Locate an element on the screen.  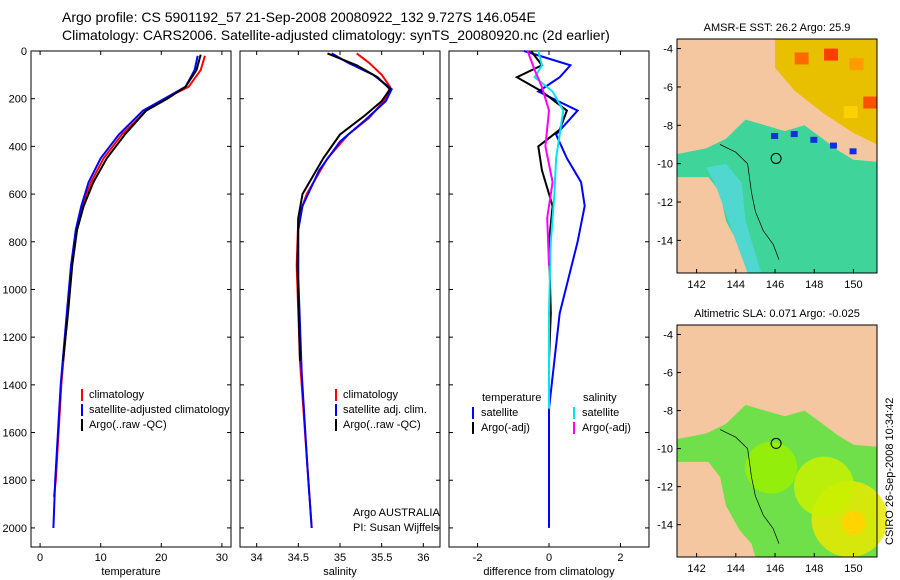
x-tick-label: 30 is located at coordinates (222, 558).